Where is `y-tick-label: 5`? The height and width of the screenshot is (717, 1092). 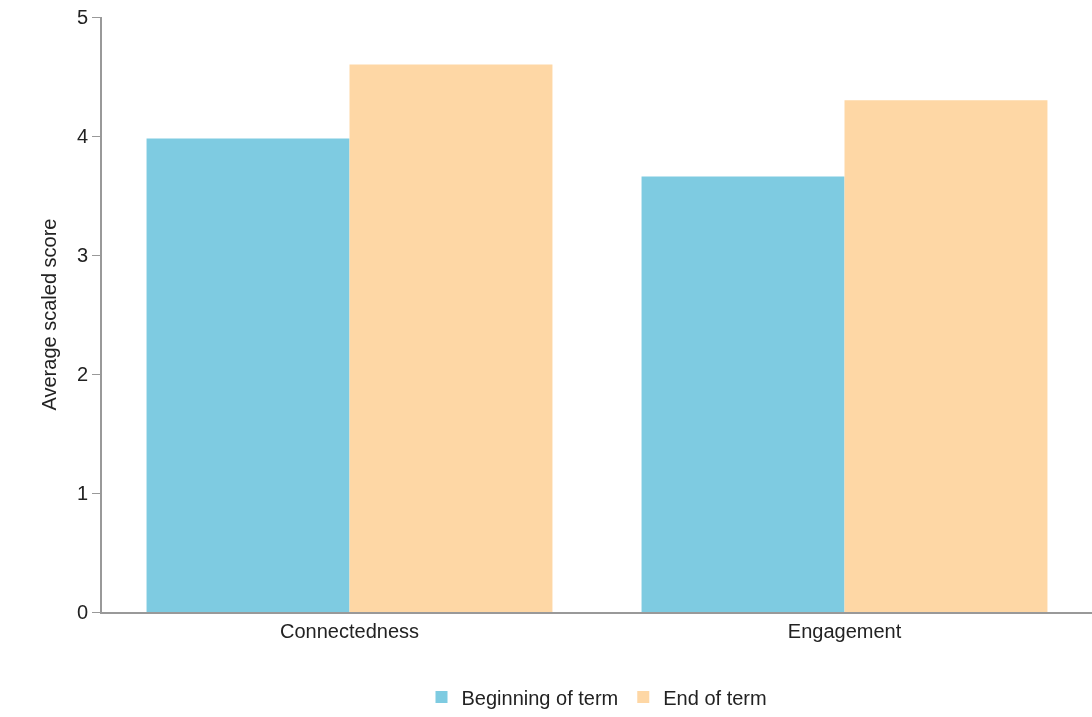
y-tick-label: 5 is located at coordinates (82, 17).